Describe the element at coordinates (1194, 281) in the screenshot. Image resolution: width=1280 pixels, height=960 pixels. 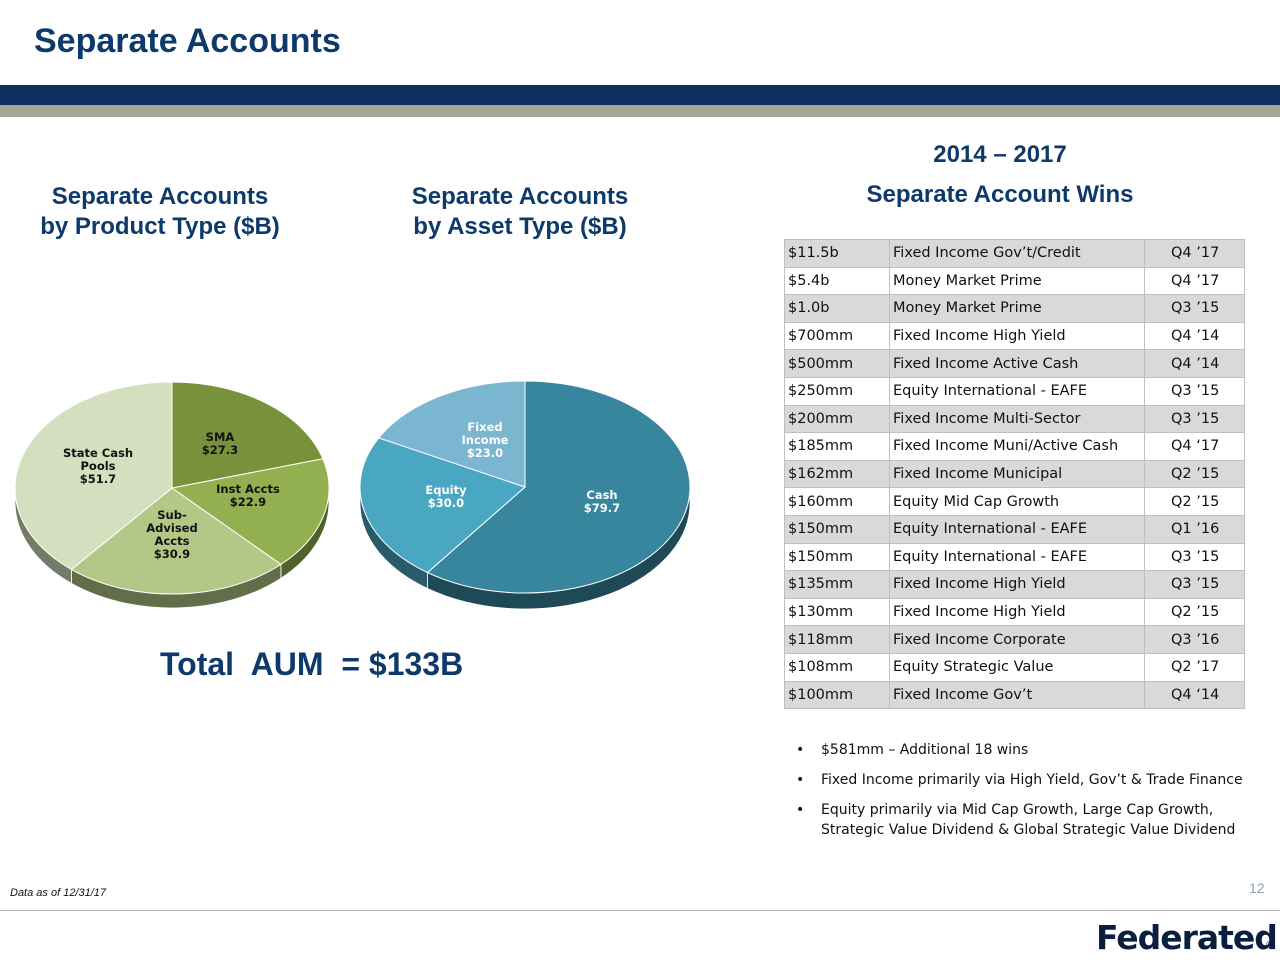
I see `win-quarter: Q4 ’17` at that location.